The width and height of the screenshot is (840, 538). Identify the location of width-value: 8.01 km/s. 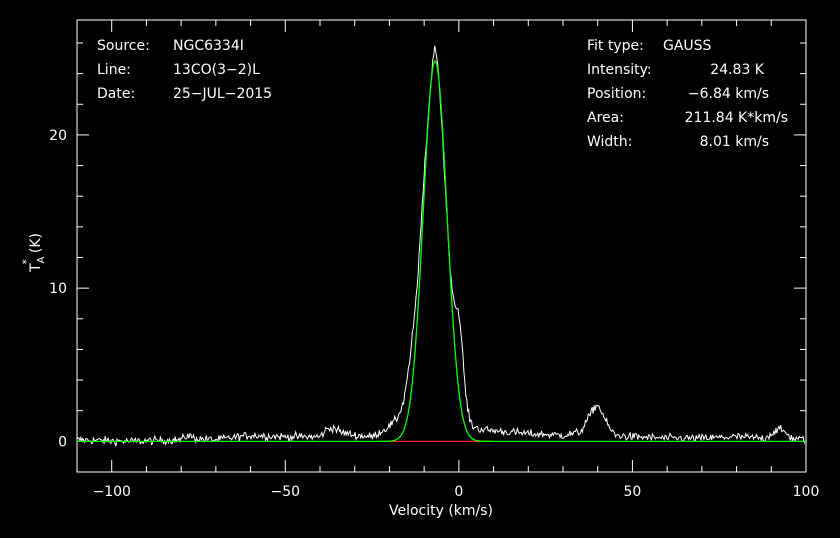
(734, 142).